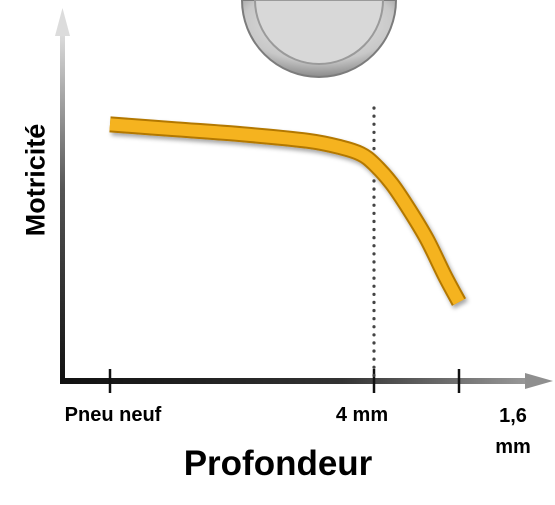  What do you see at coordinates (62, 206) in the screenshot?
I see `y-axis` at bounding box center [62, 206].